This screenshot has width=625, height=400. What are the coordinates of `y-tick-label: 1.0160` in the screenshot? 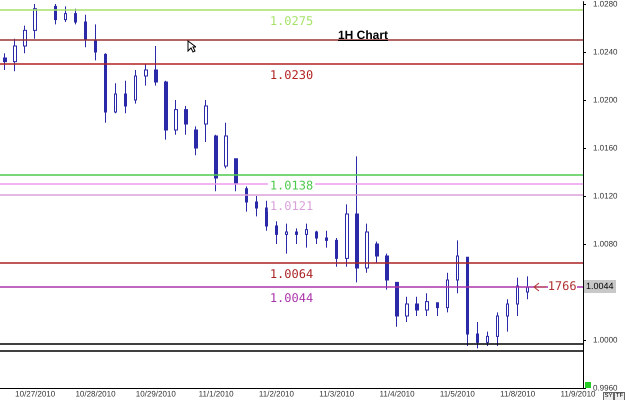 It's located at (605, 148).